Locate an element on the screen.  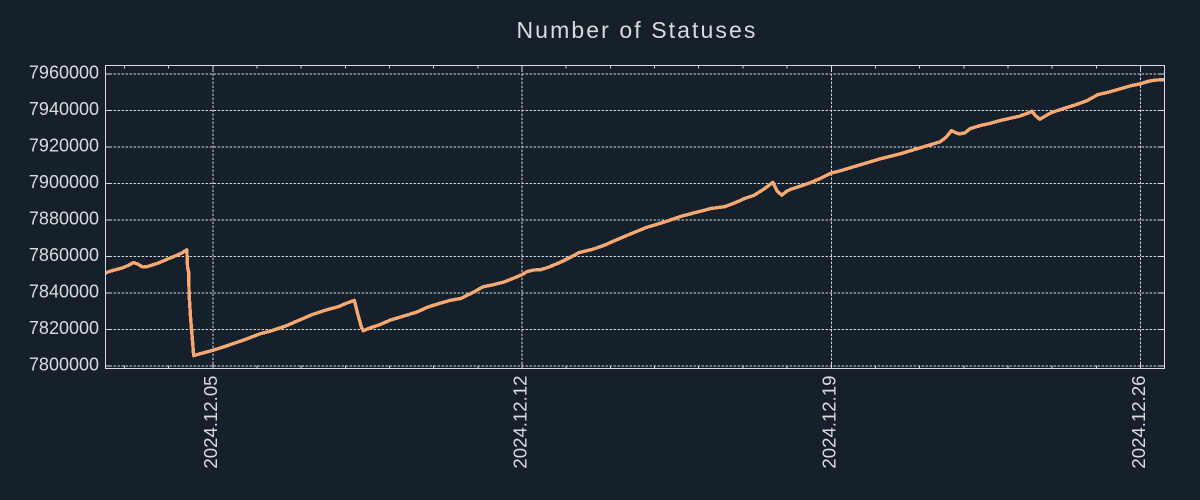
svg-text: 7920000 is located at coordinates (64, 146).